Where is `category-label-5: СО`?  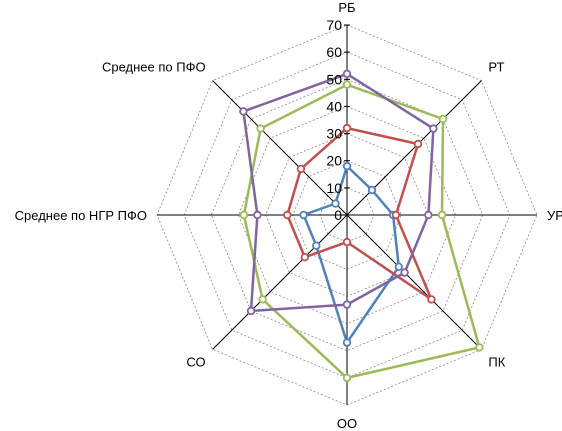
category-label-5: СО is located at coordinates (195, 361).